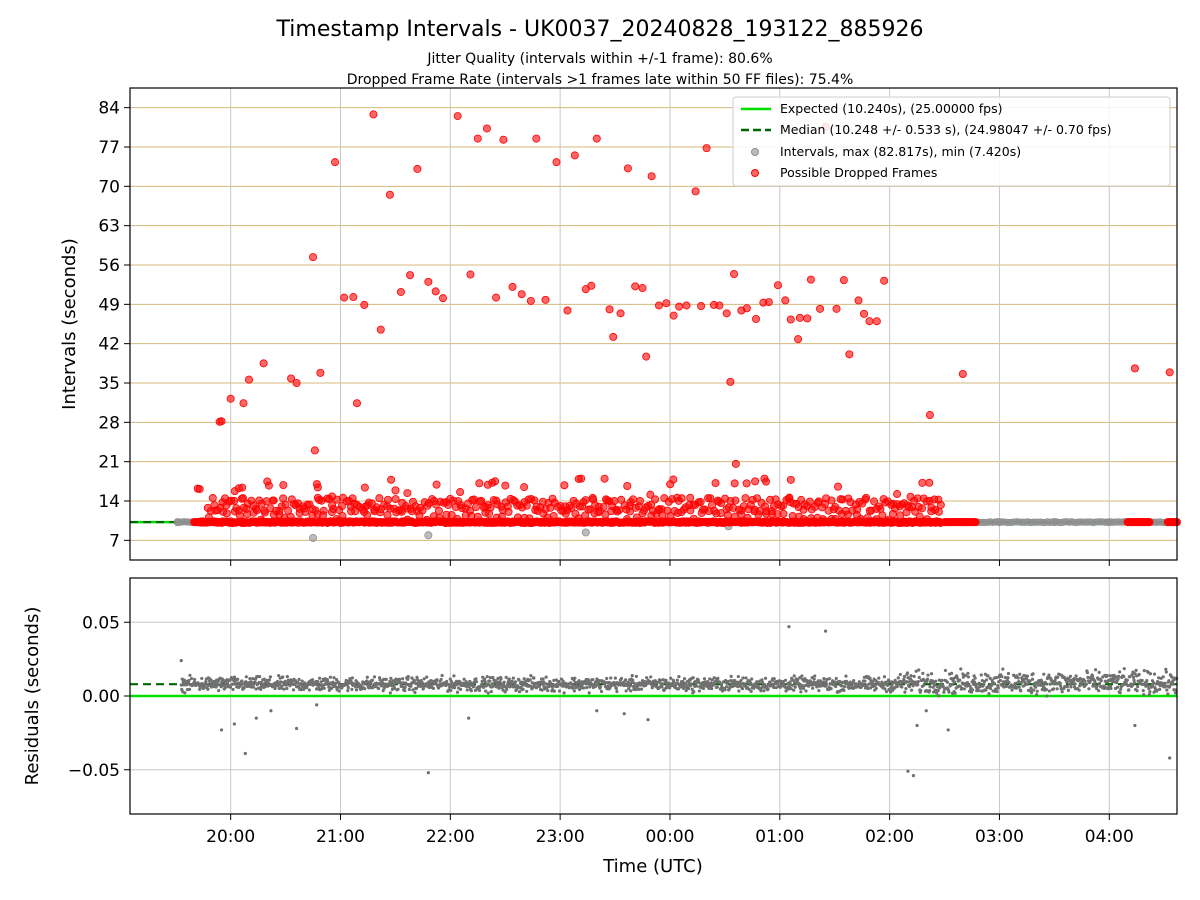  Describe the element at coordinates (109, 148) in the screenshot. I see `intervals-y-tick-label: 77` at that location.